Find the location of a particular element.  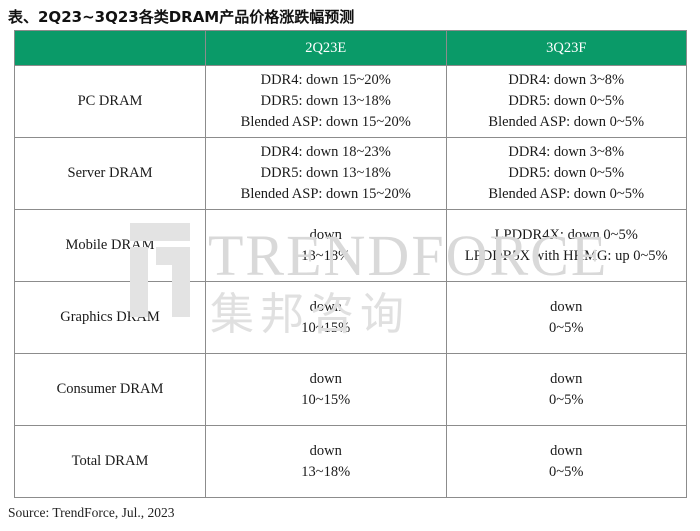

cell-text-line: DDR4: down 15~20% is located at coordinates (325, 80).